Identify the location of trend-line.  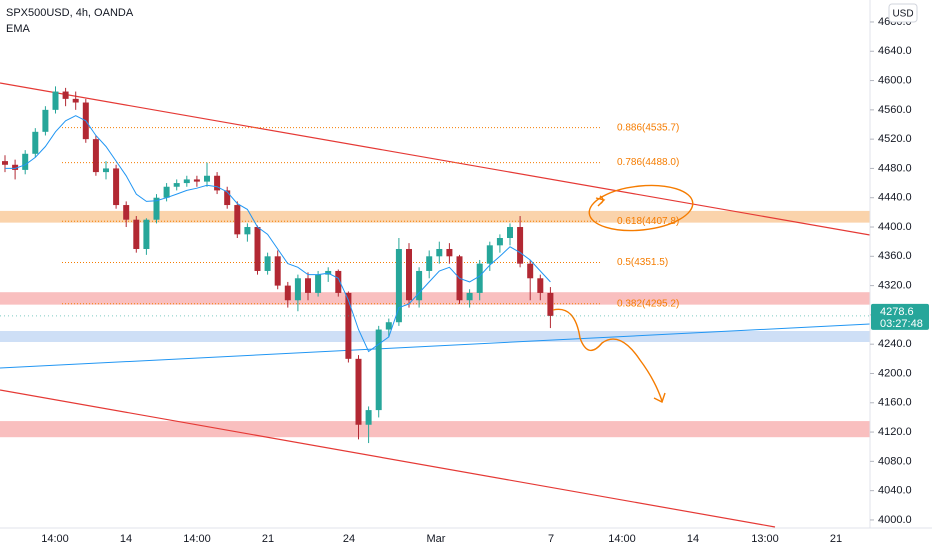
(435, 346).